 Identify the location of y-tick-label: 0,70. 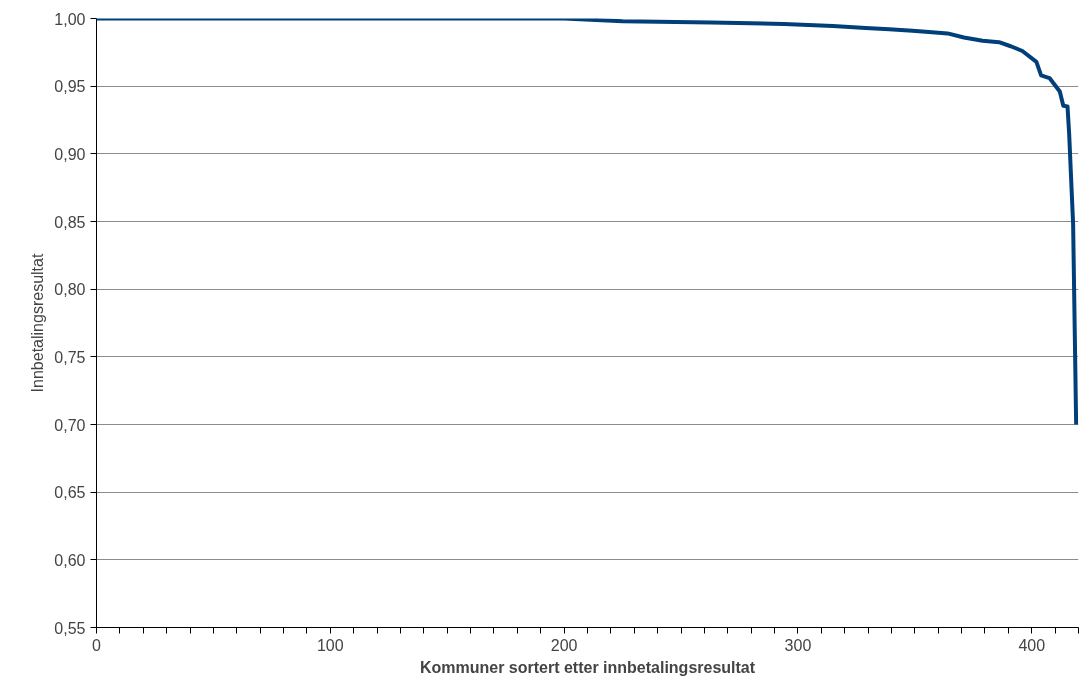
(70, 425).